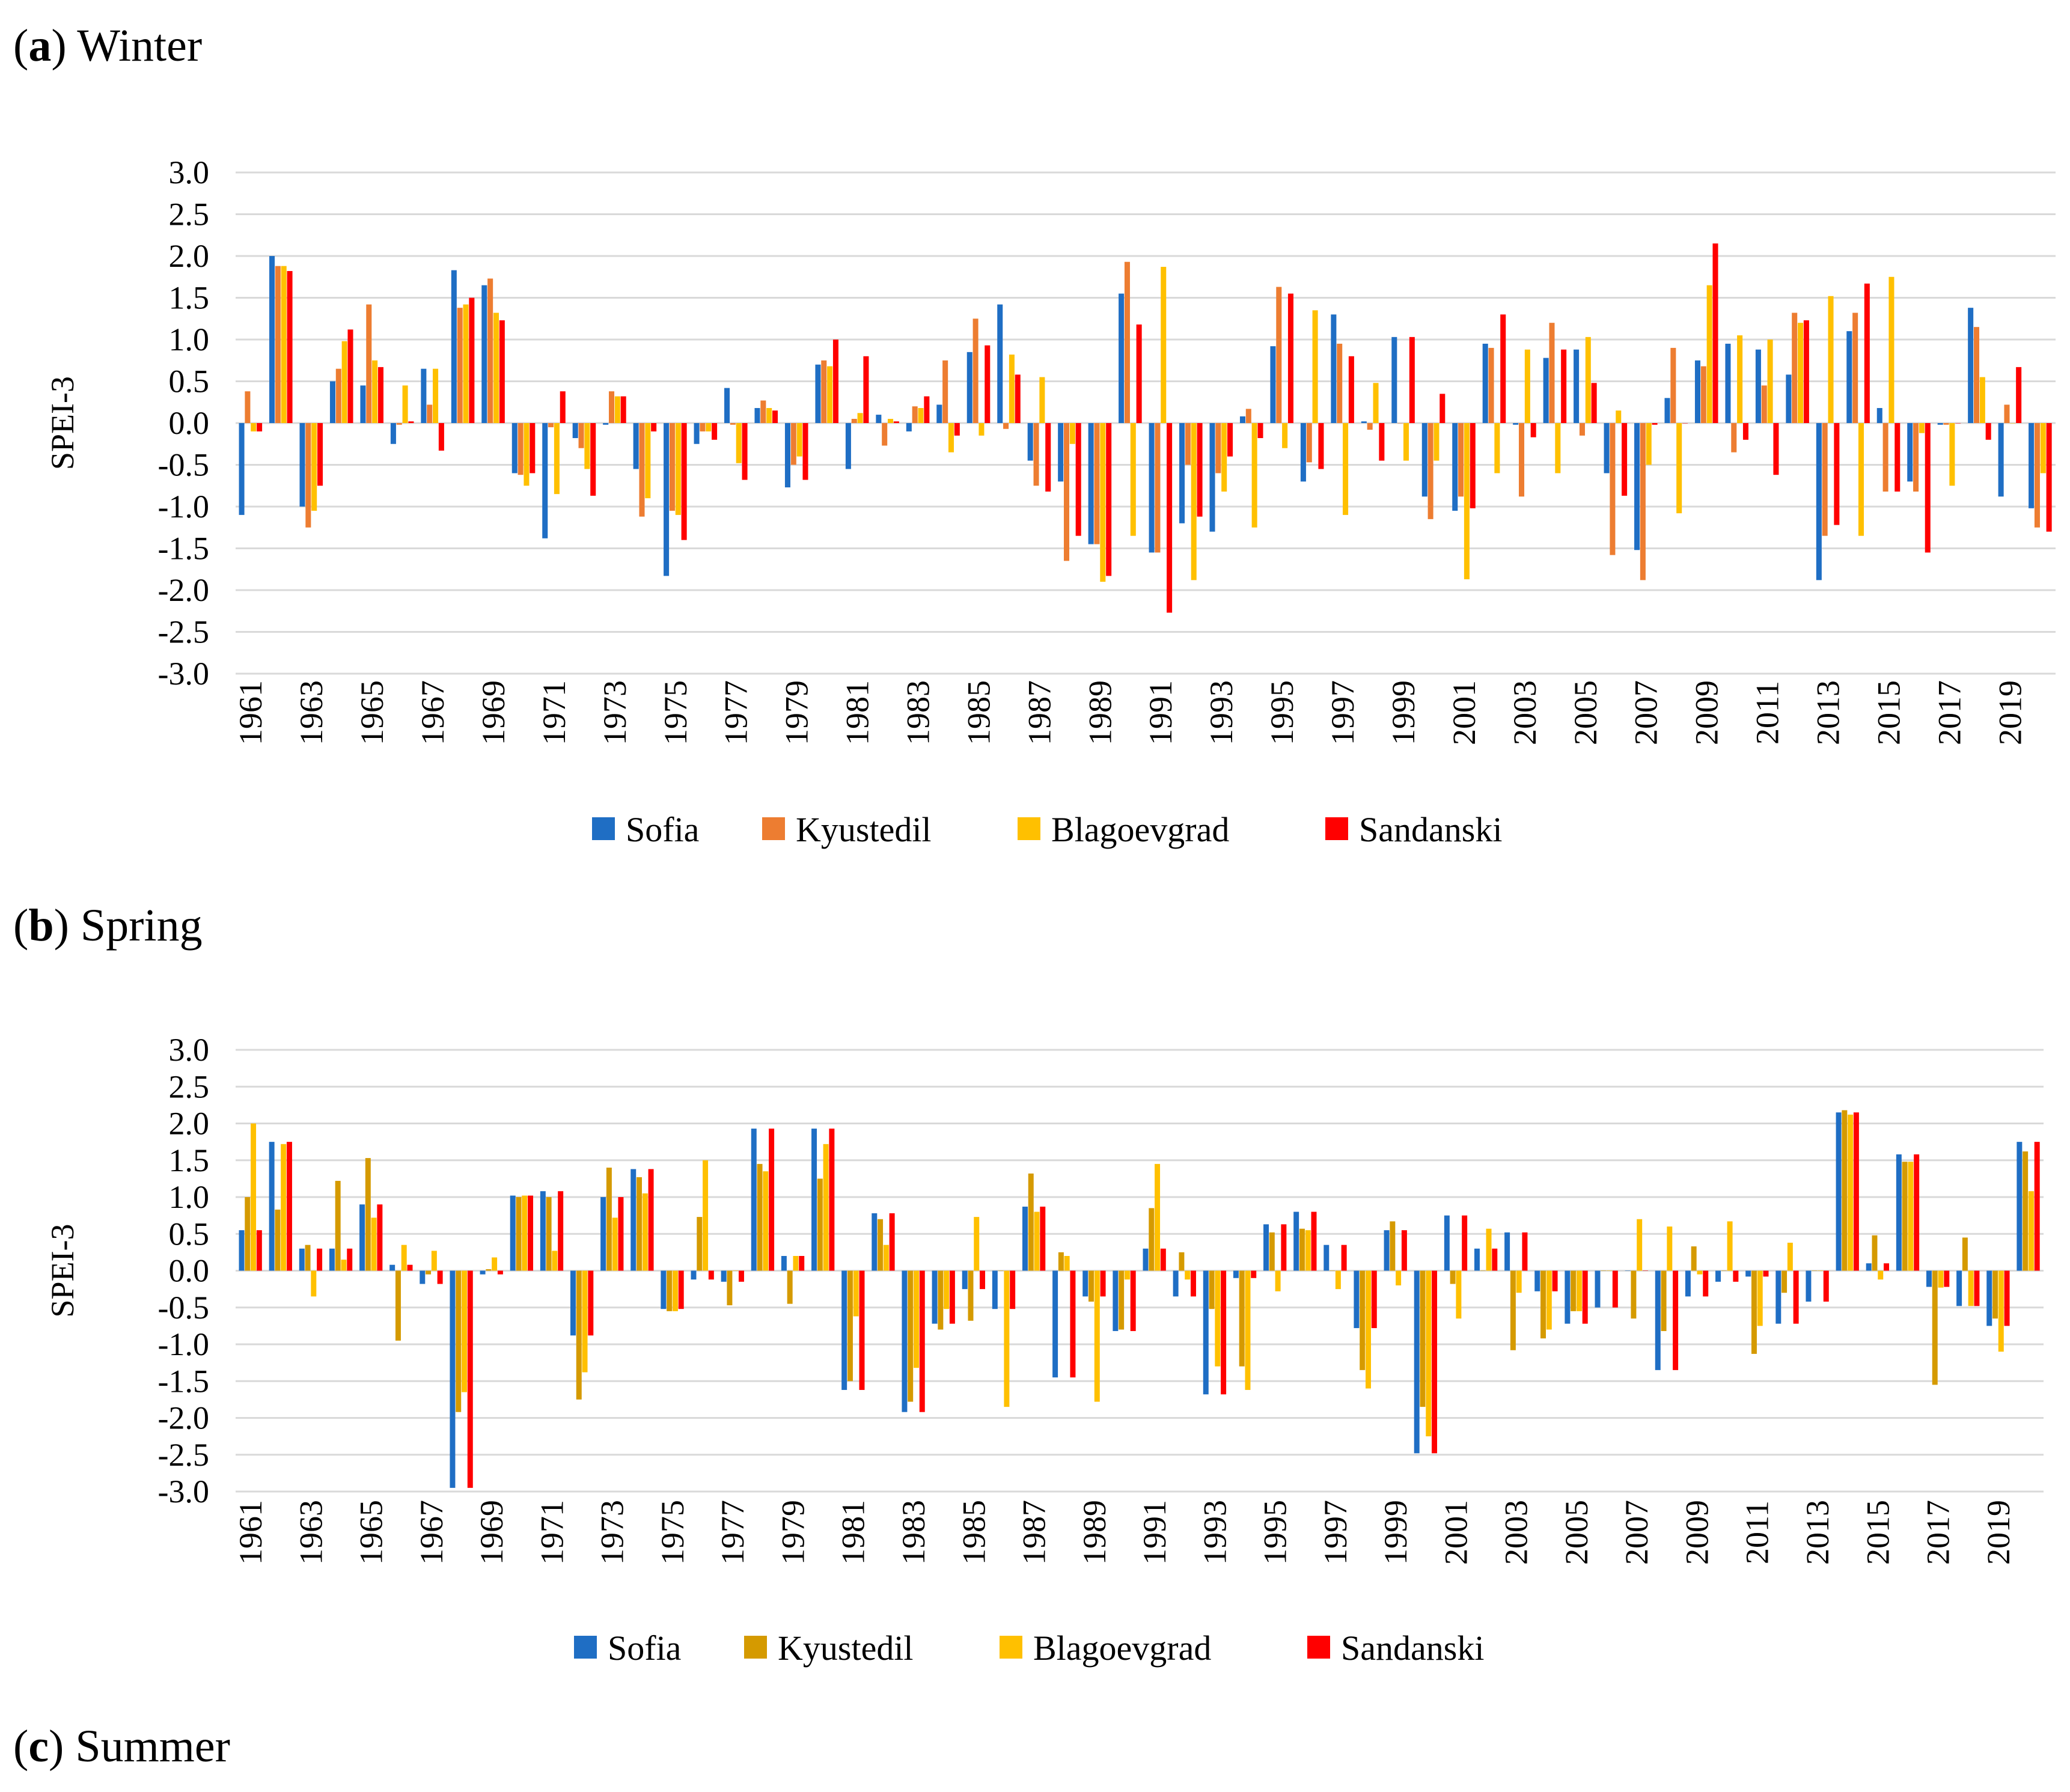  Describe the element at coordinates (248, 407) in the screenshot. I see `bar-kyustedil-1961` at that location.